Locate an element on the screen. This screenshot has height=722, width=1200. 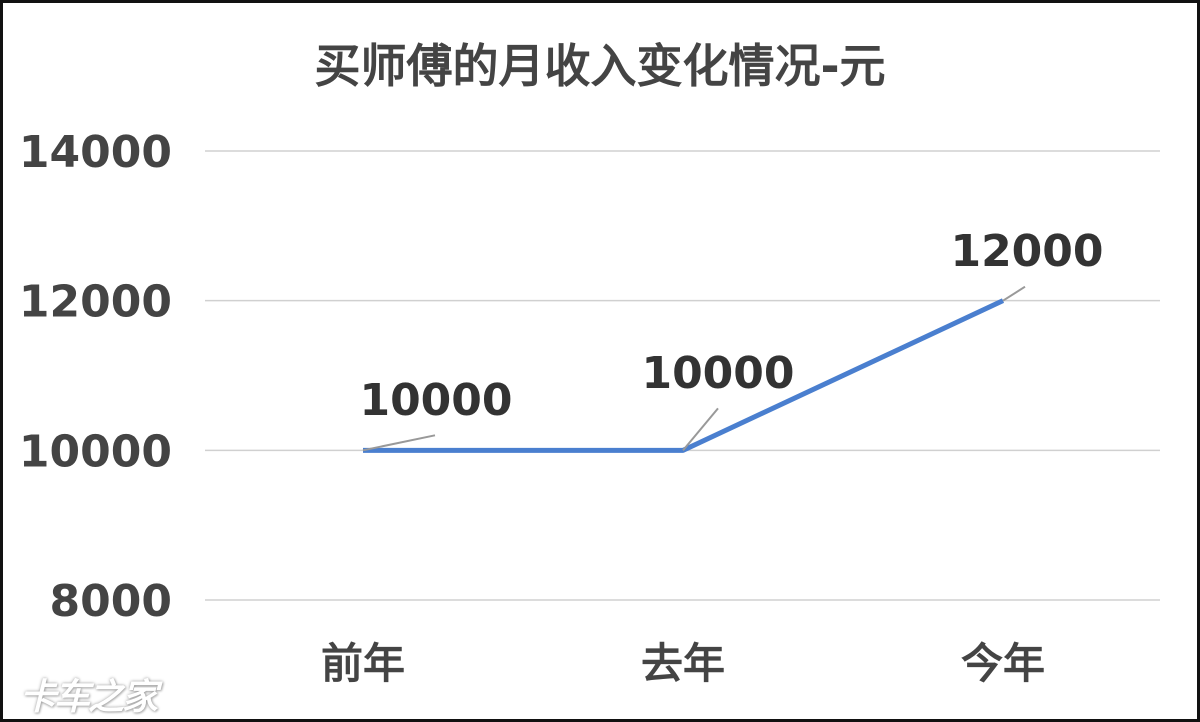
watermark-logo: 卡车之家 is located at coordinates (89, 697).